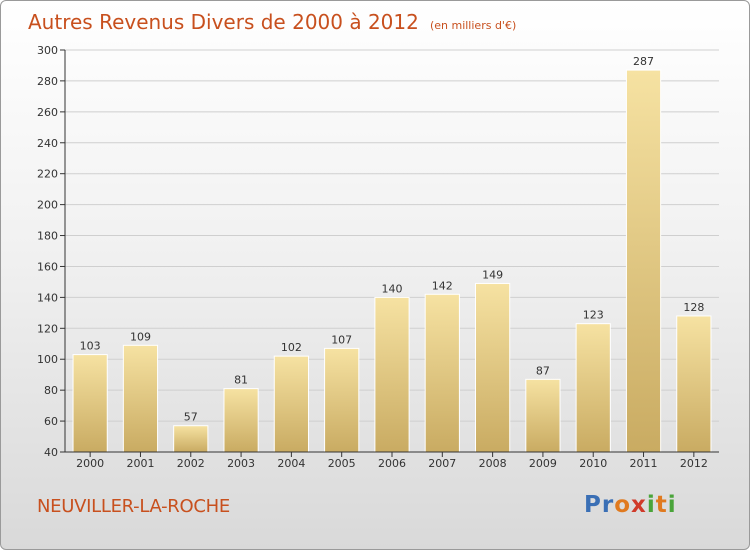  I want to click on y-tick-label: 180, so click(47, 236).